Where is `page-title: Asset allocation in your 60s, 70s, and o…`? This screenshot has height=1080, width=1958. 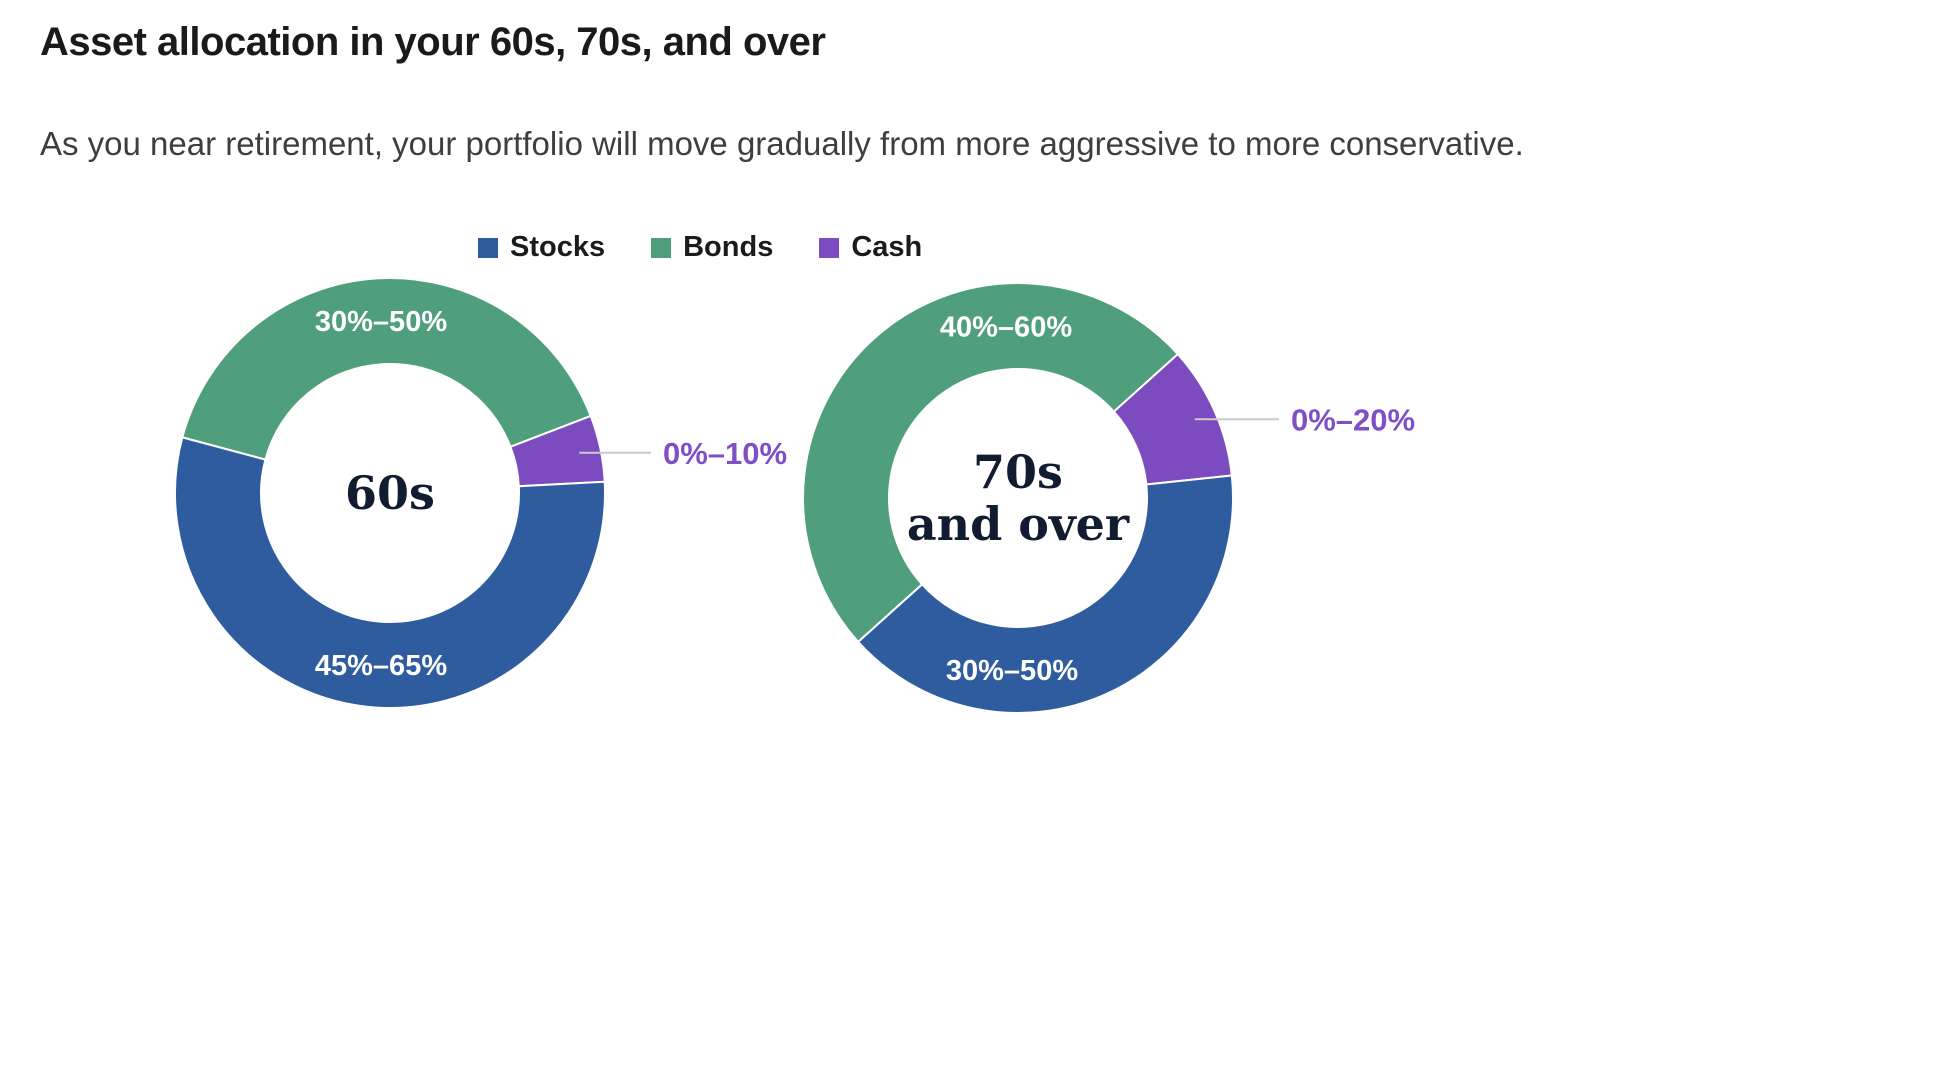
page-title: Asset allocation in your 60s, 70s, and o… is located at coordinates (433, 42).